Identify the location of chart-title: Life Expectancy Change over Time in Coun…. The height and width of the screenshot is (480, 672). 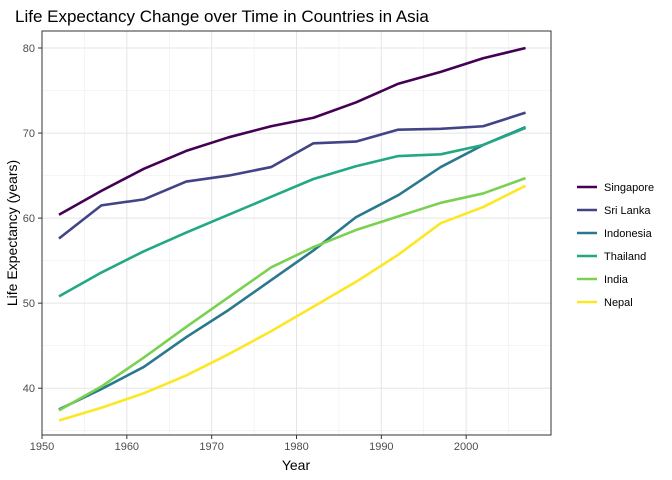
(222, 16).